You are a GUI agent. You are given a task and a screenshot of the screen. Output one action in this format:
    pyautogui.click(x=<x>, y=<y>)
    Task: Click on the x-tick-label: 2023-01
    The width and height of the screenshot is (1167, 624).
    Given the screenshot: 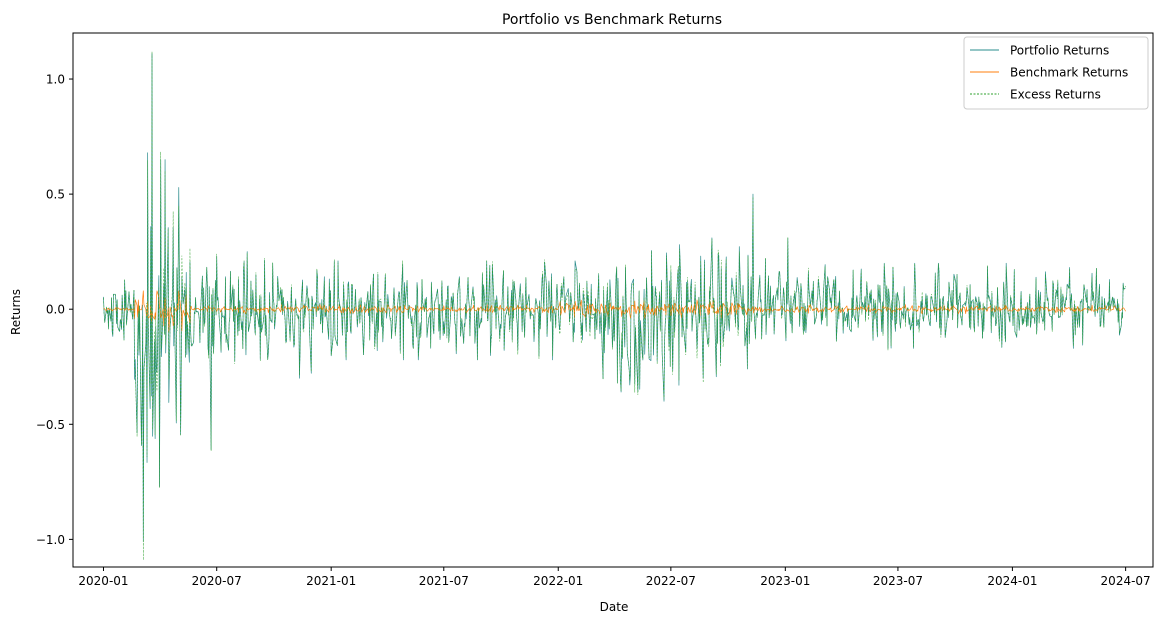 What is the action you would take?
    pyautogui.click(x=785, y=581)
    